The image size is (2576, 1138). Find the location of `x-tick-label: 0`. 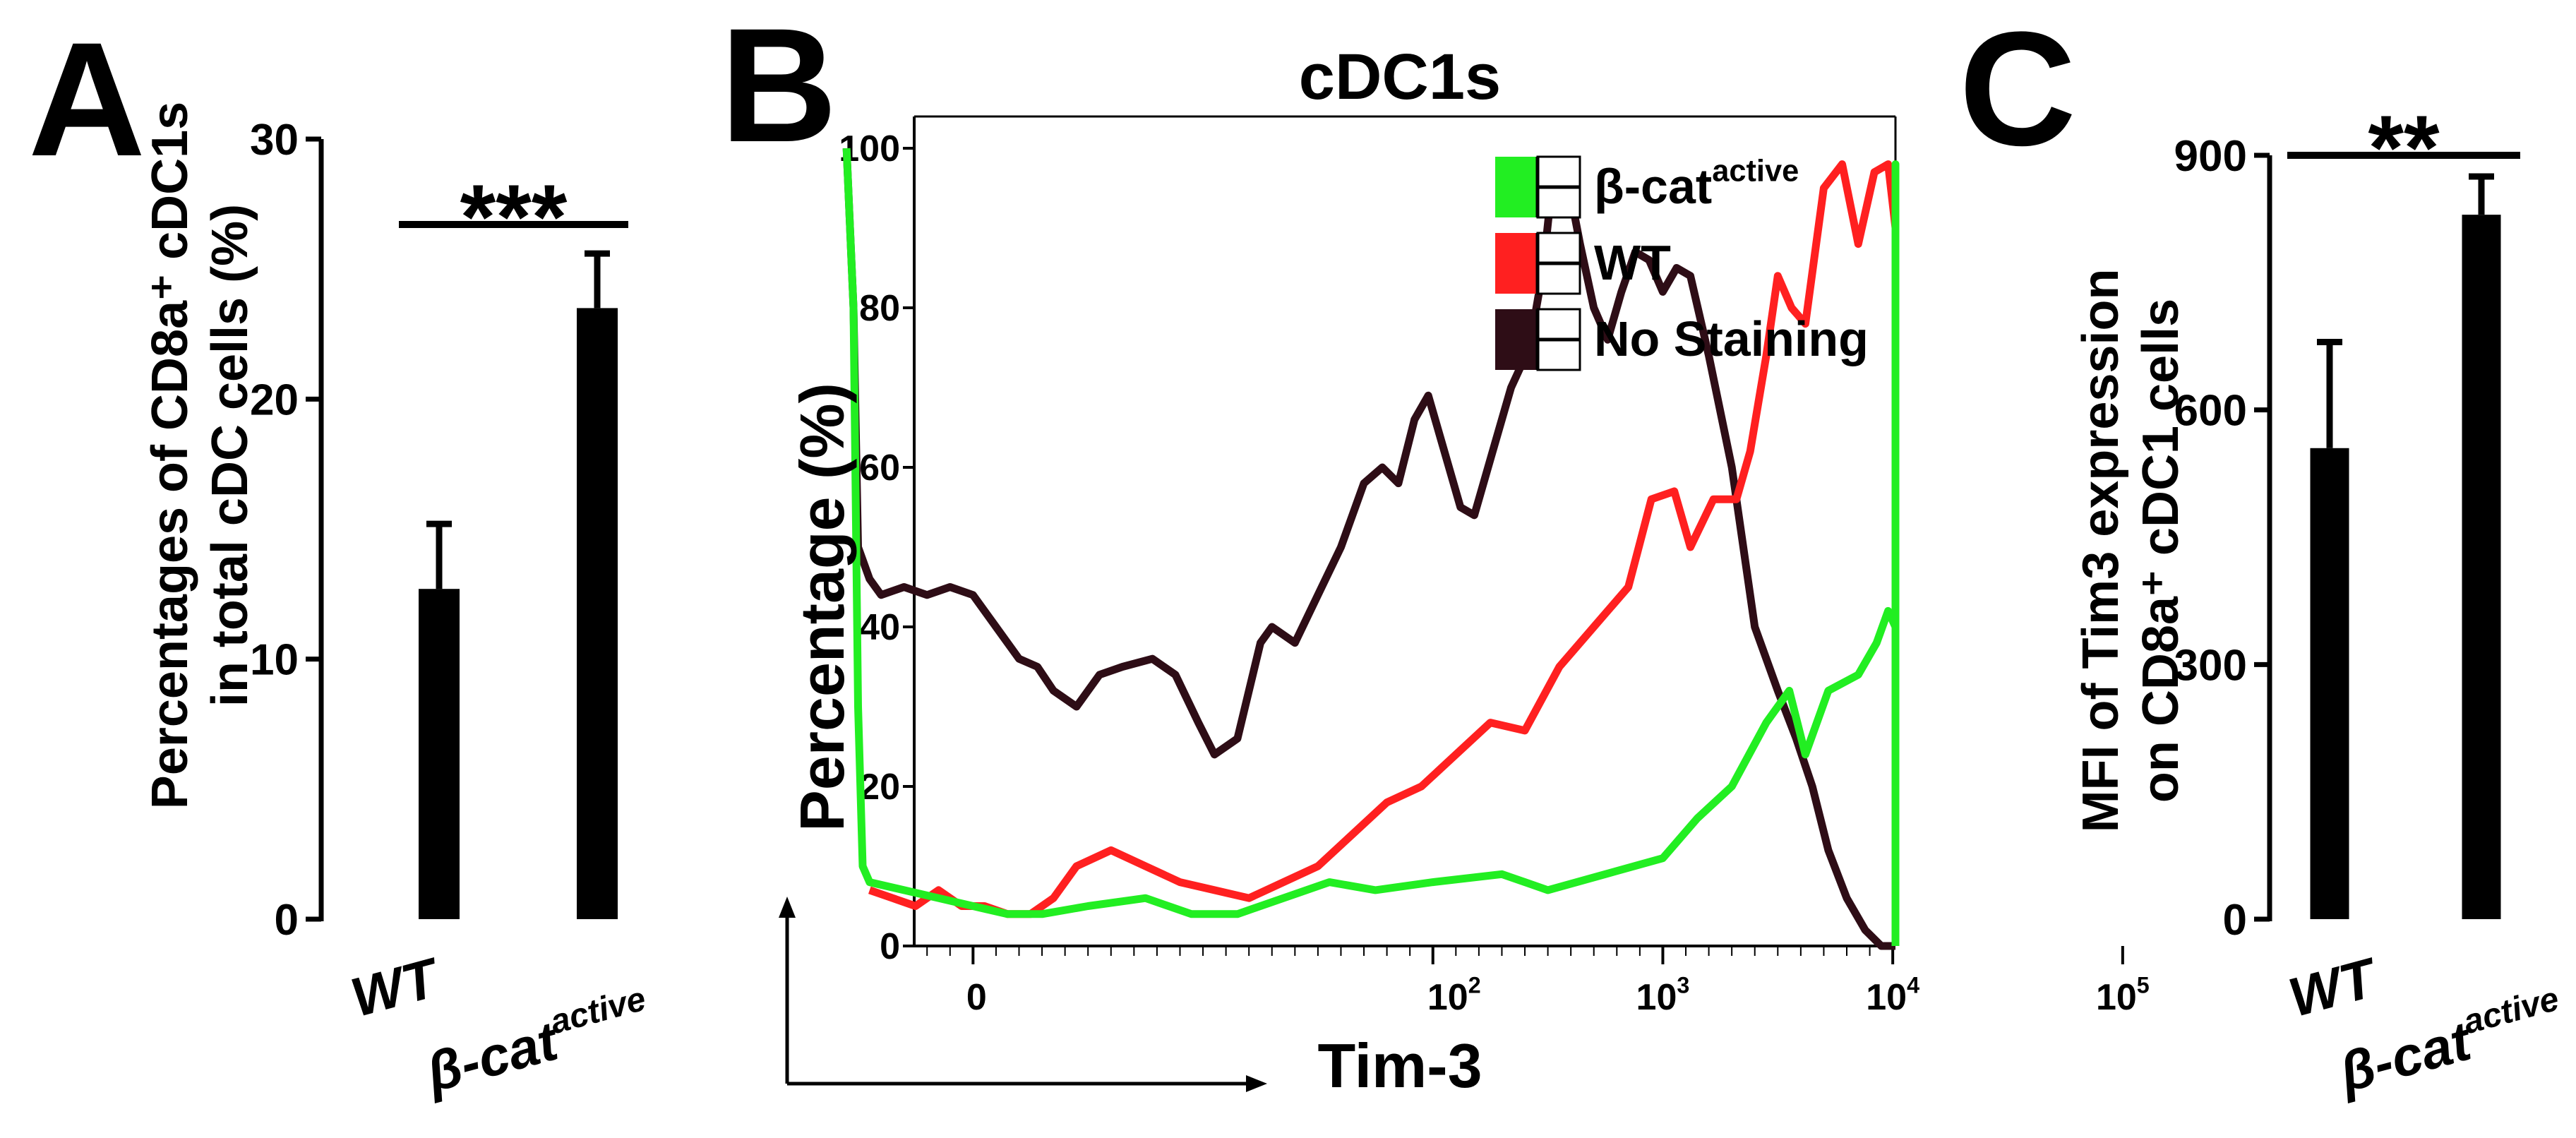

x-tick-label: 0 is located at coordinates (976, 997).